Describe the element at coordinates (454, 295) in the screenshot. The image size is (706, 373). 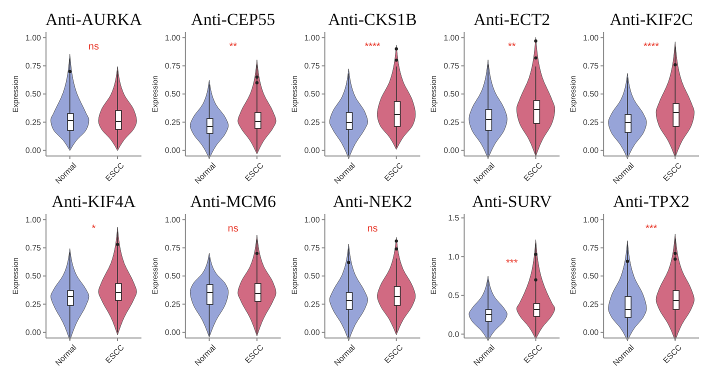
I see `y-tick-label: 0.5` at that location.